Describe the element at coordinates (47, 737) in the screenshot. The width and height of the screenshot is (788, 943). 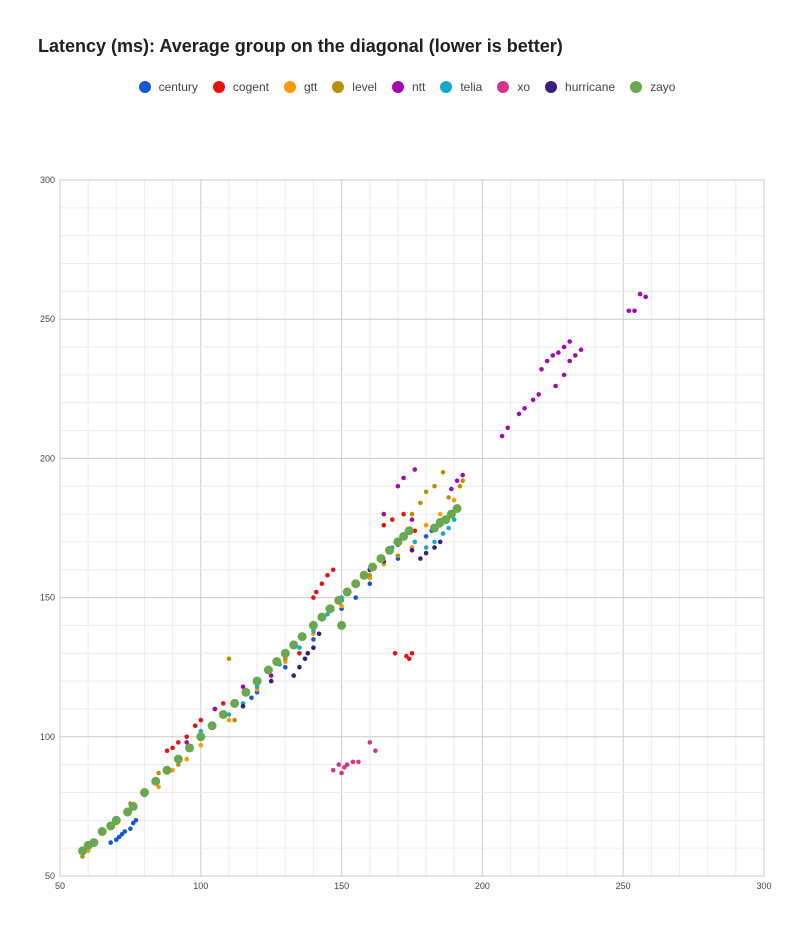
I see `y-tick-label: 100` at that location.